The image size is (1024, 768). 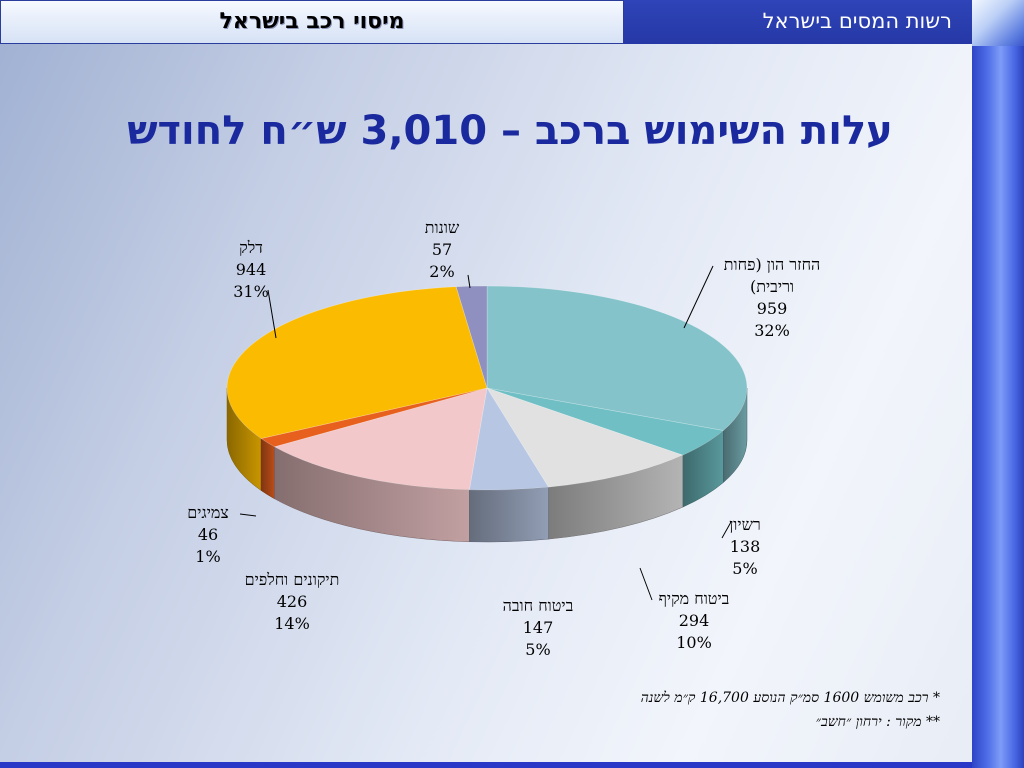 What do you see at coordinates (857, 21) in the screenshot?
I see `header-right-title: רשות המסים בישראל` at bounding box center [857, 21].